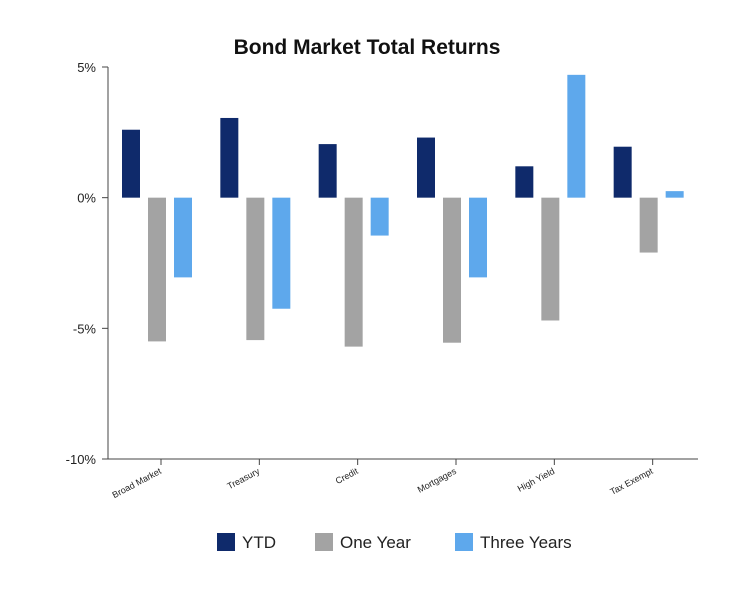 This screenshot has height=600, width=735. I want to click on legend-swatch-ytd, so click(226, 542).